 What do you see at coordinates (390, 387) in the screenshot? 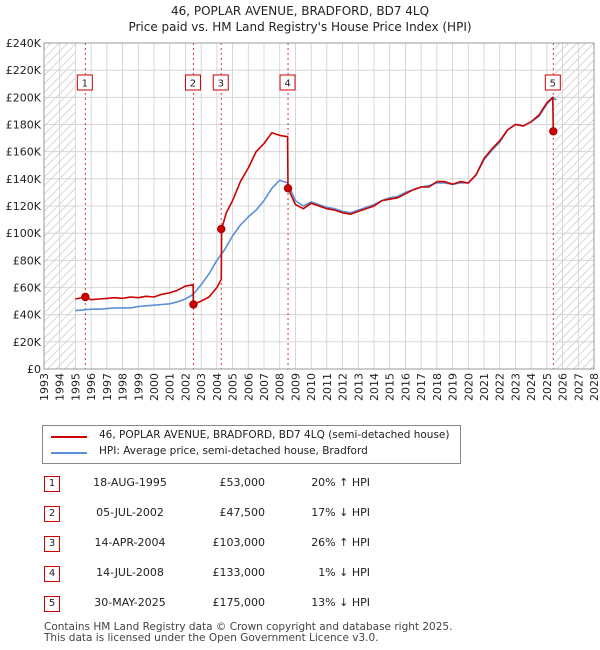
I see `x-tick-label: 2015` at bounding box center [390, 387].